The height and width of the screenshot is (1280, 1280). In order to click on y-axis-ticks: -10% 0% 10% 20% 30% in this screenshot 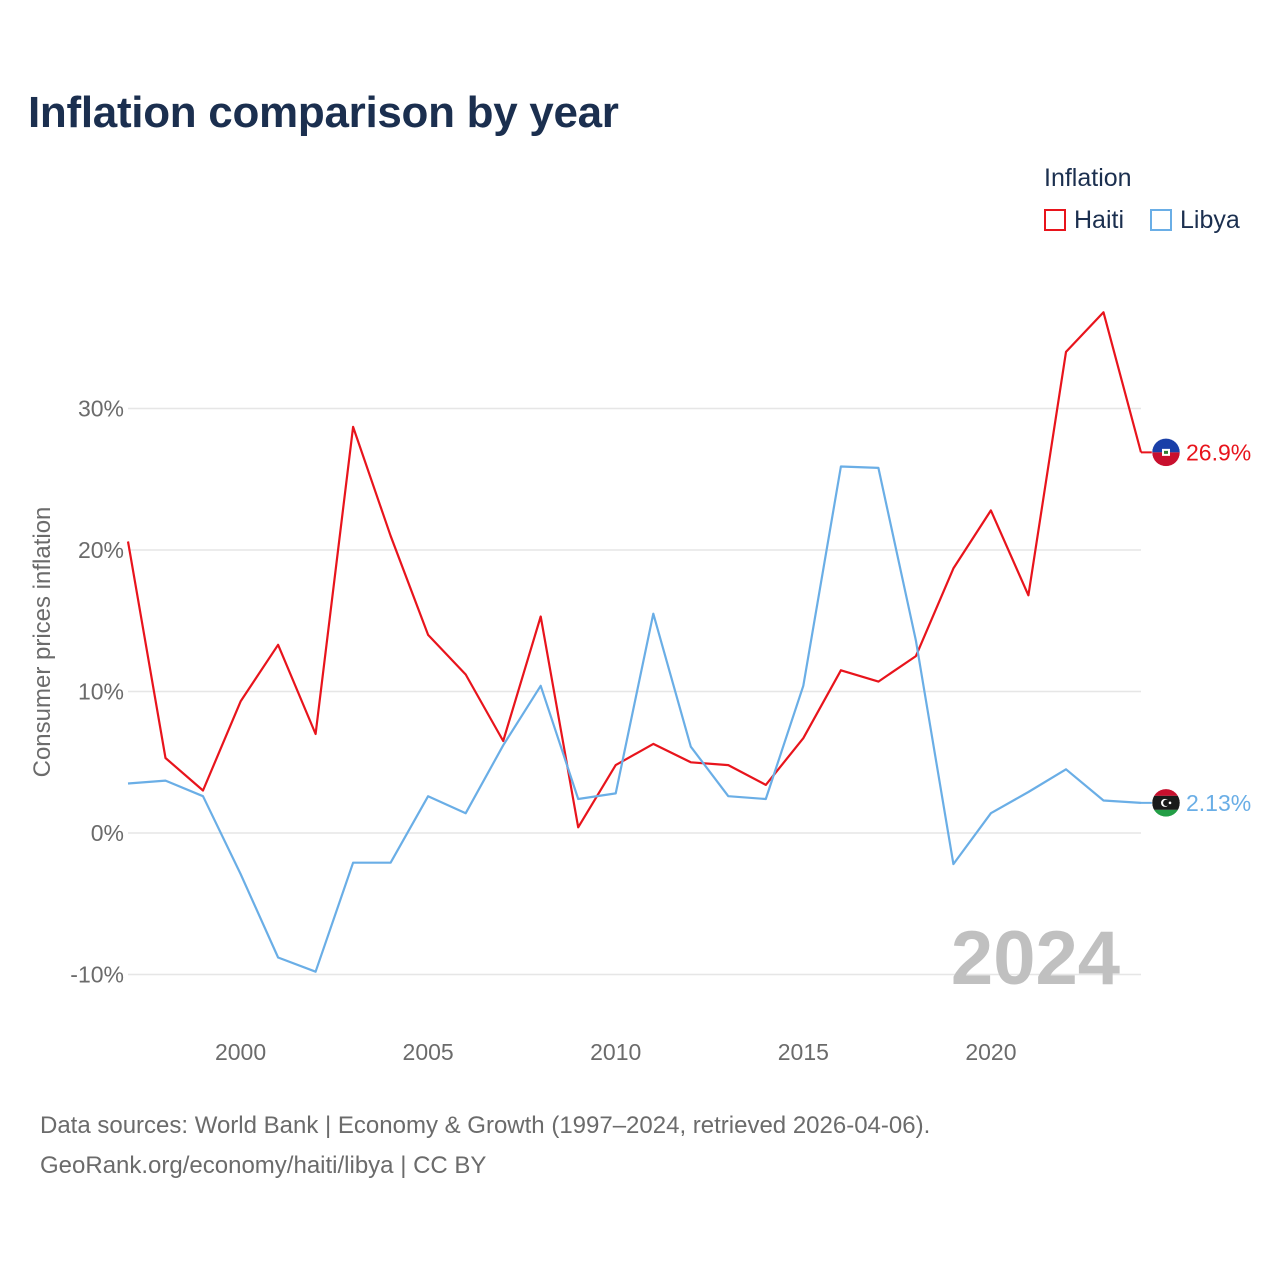, I will do `click(97, 692)`.